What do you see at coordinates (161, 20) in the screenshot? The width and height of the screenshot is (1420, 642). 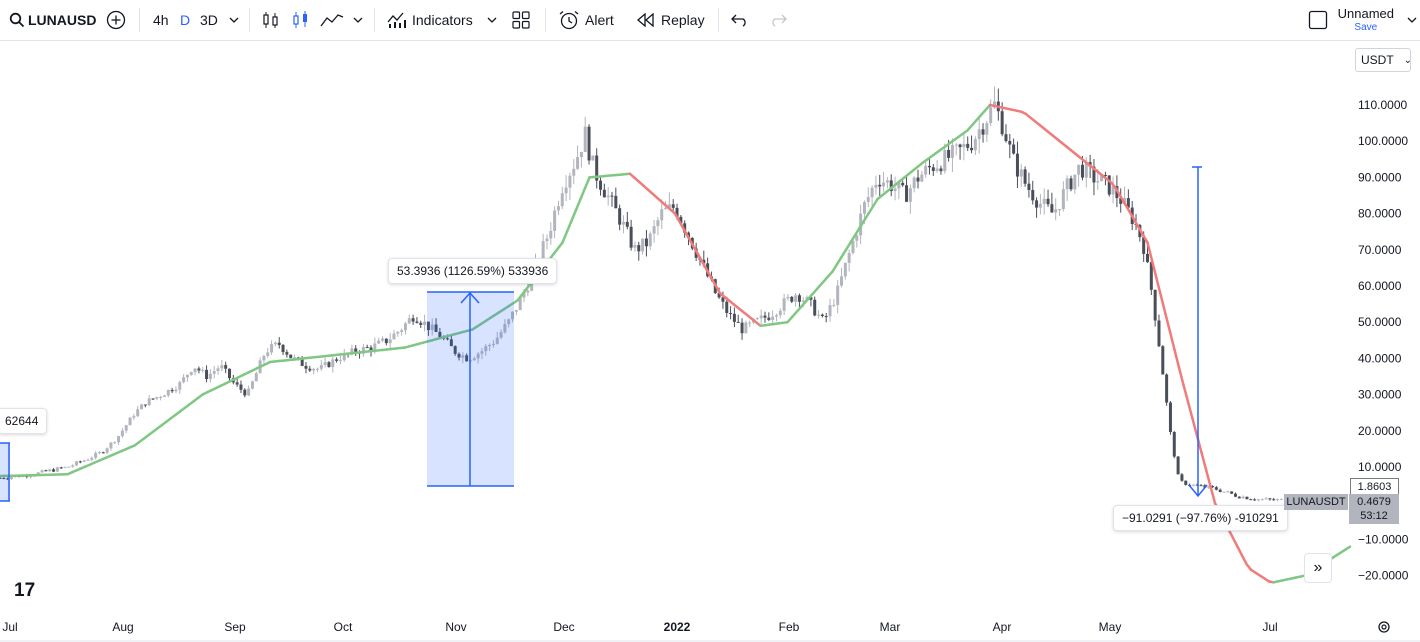 I see `interval-4h: 4h` at bounding box center [161, 20].